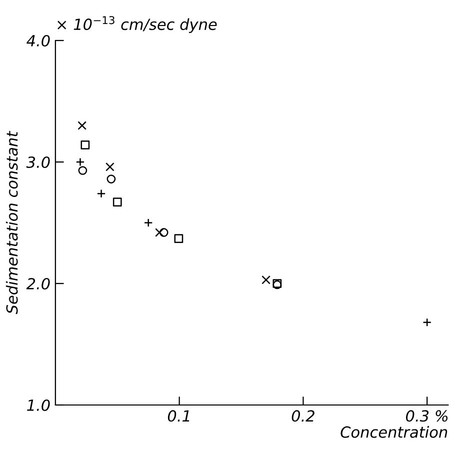  I want to click on x-tick-label: 0.3 %, so click(427, 416).